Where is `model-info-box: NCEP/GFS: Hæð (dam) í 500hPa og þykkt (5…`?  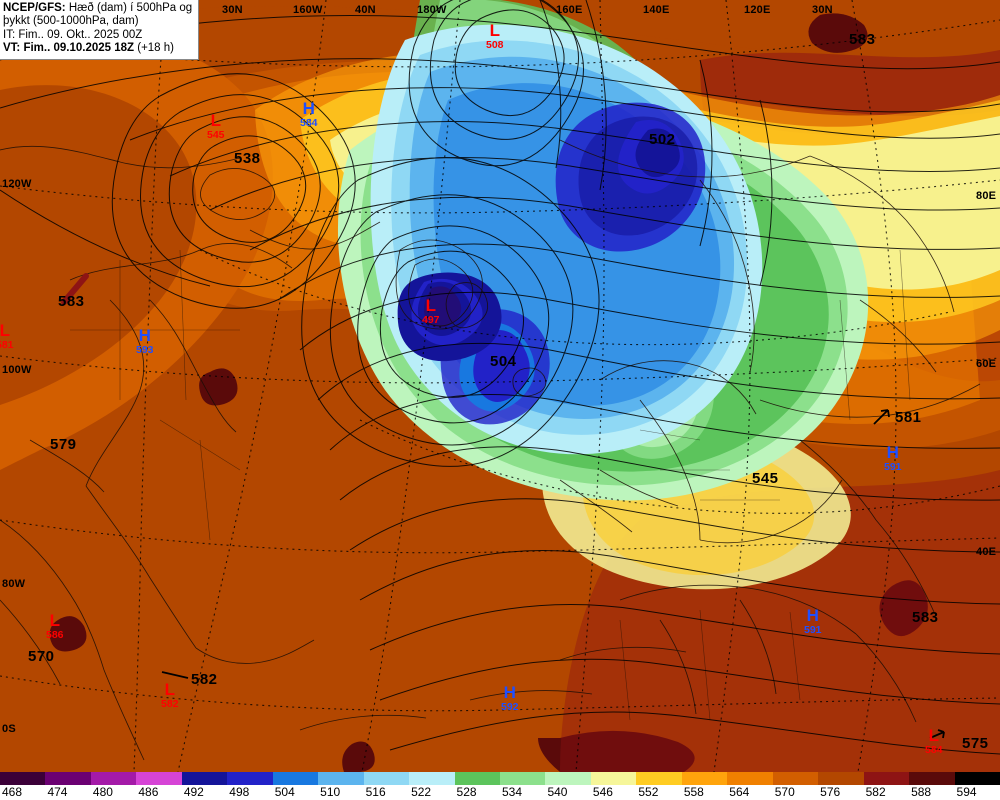
model-info-box: NCEP/GFS: Hæð (dam) í 500hPa og þykkt (5… is located at coordinates (100, 30).